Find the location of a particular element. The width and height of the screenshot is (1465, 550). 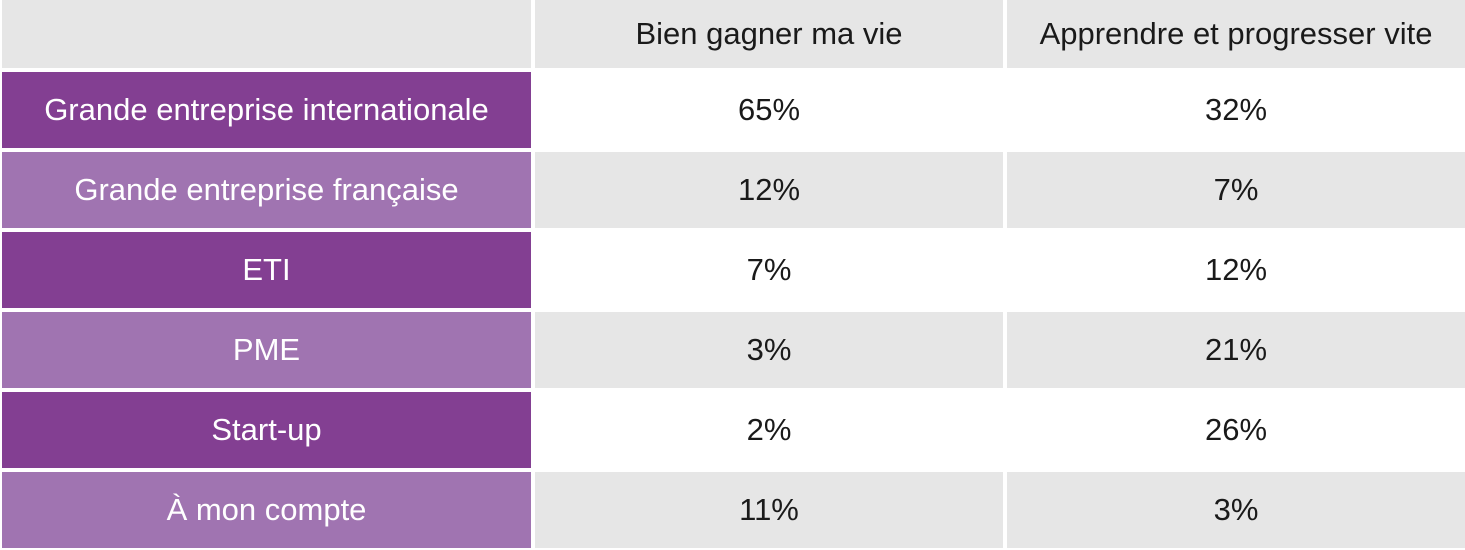

table-cell: 32% is located at coordinates (1236, 110).